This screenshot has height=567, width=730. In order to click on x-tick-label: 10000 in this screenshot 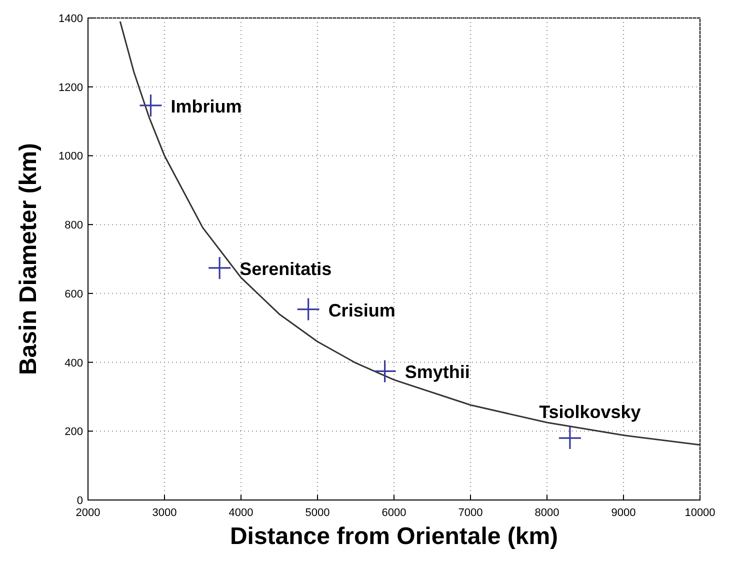, I will do `click(700, 513)`.